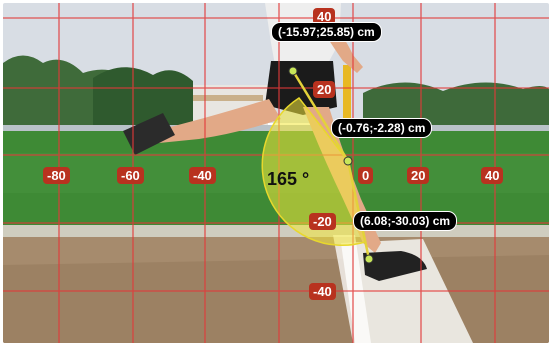 The height and width of the screenshot is (346, 552). Describe the element at coordinates (326, 32) in the screenshot. I see `point-coordinate-label: (-15.97;25.85) cm` at that location.